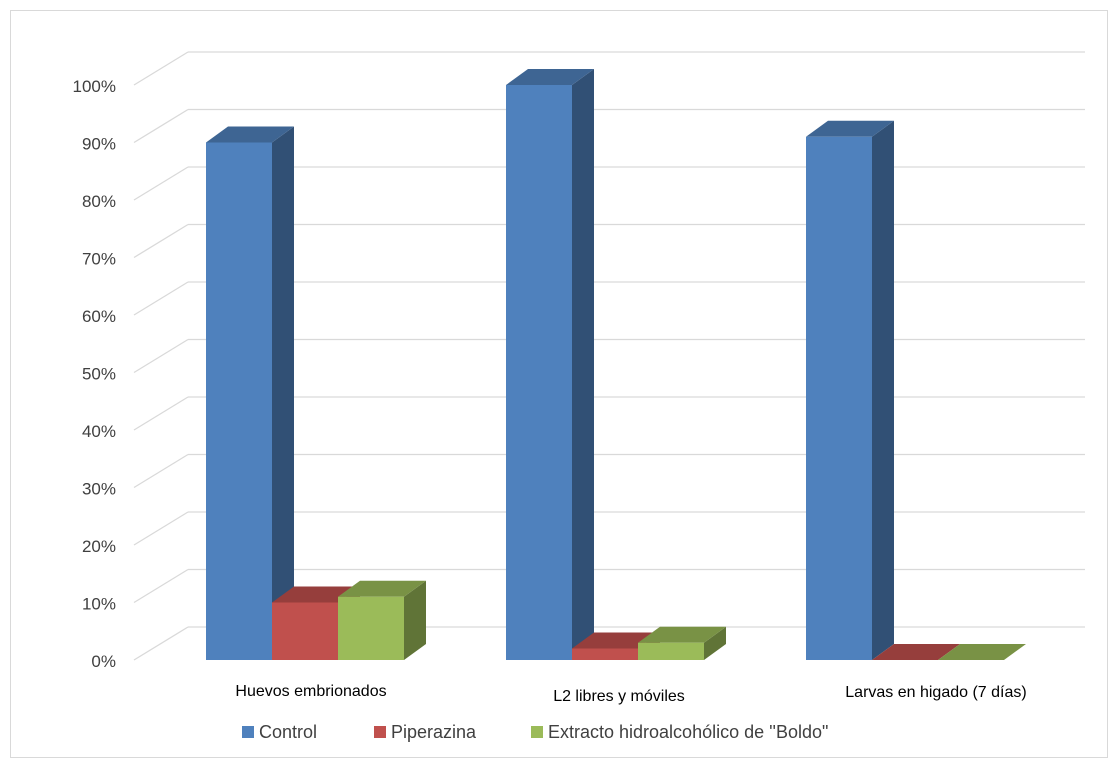  I want to click on y-tick-label: 100%, so click(94, 86).